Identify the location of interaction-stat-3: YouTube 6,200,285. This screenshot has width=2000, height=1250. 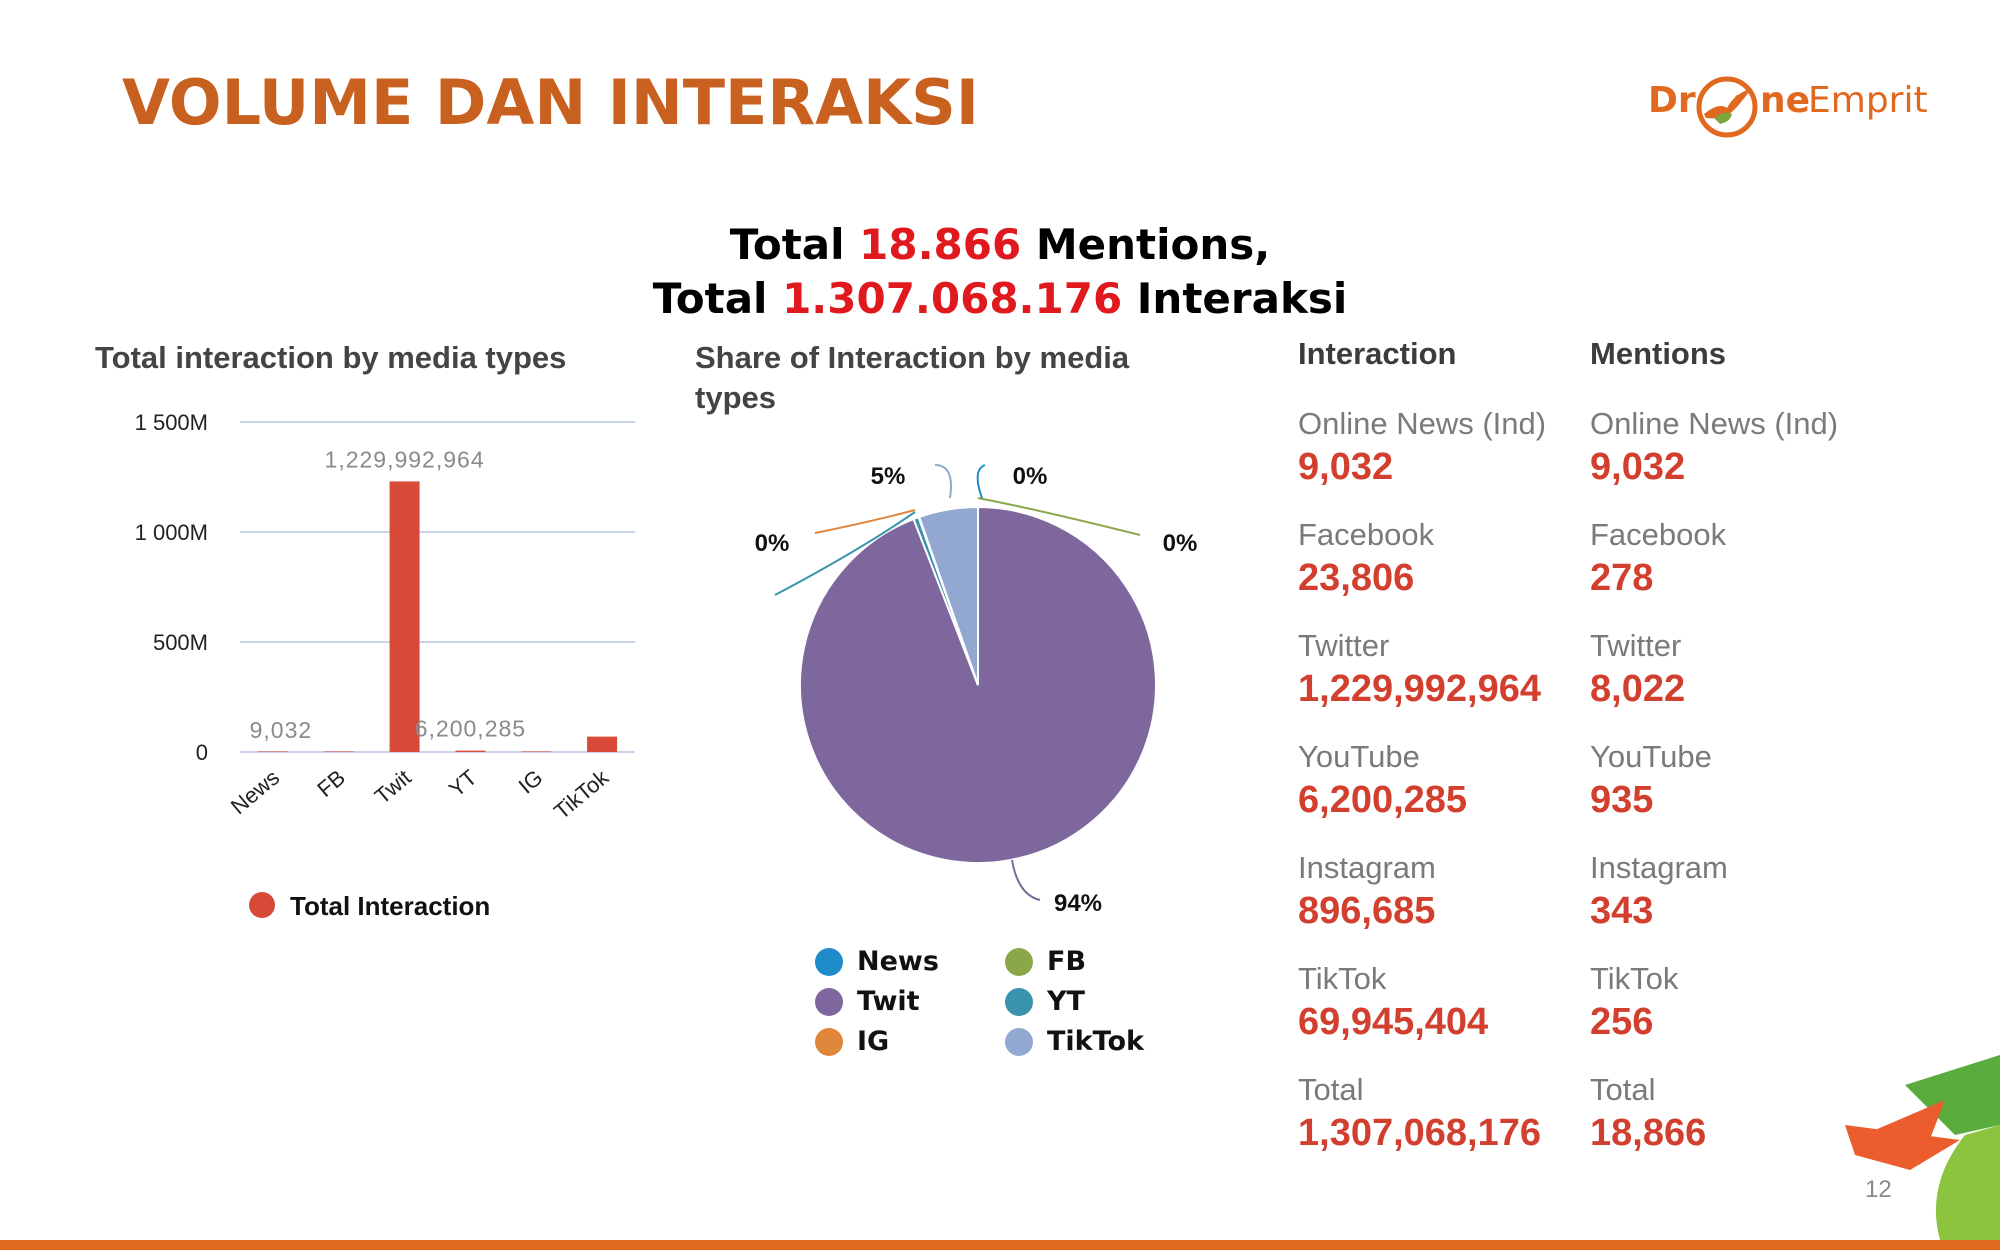
(1382, 780).